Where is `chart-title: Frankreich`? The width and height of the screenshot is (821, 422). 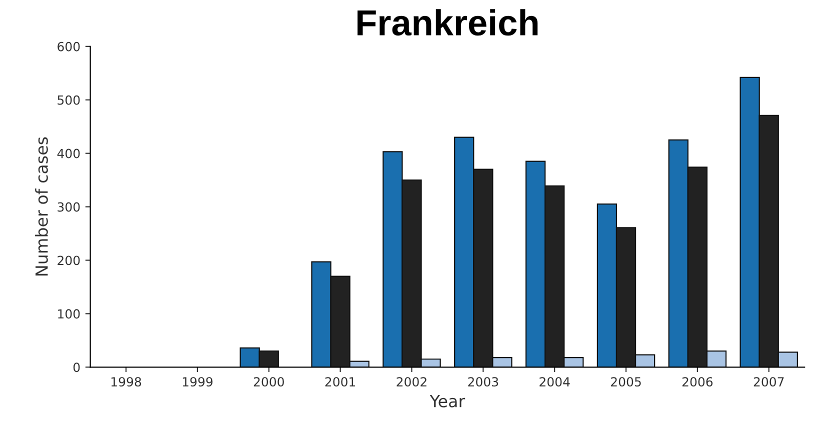
chart-title: Frankreich is located at coordinates (448, 22).